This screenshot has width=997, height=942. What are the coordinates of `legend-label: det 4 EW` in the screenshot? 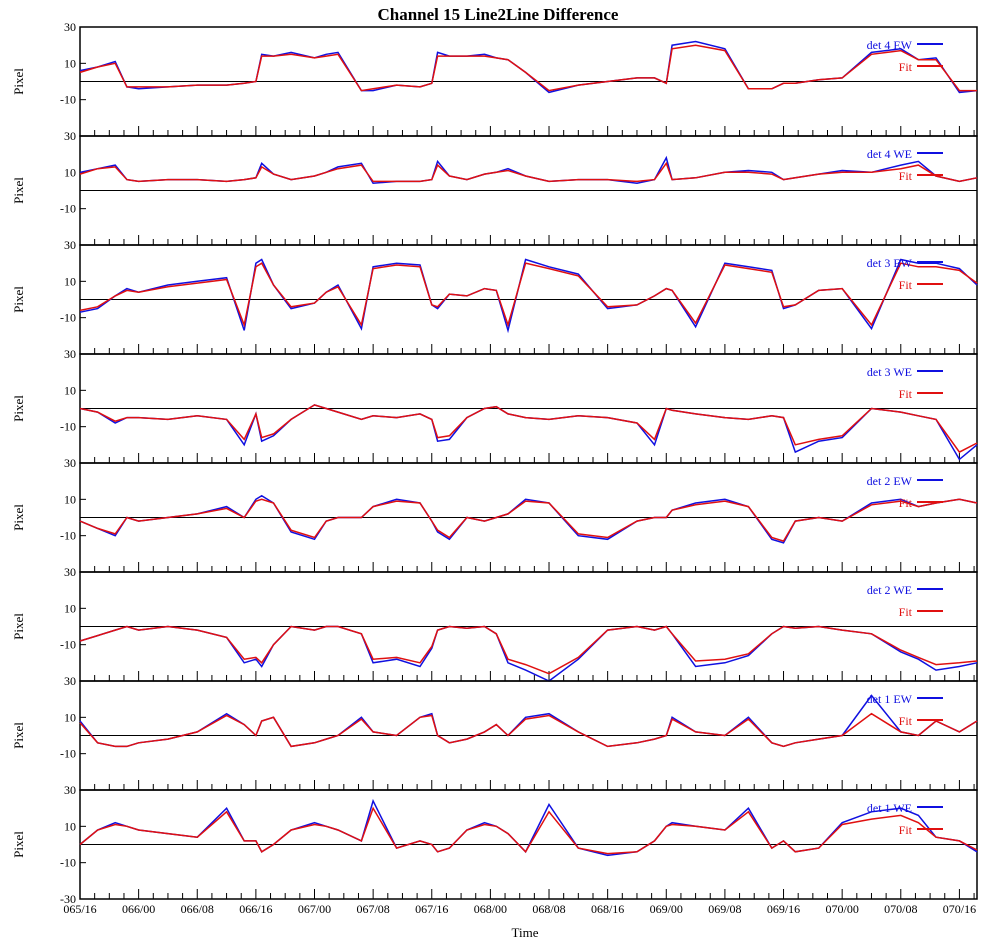 It's located at (890, 45).